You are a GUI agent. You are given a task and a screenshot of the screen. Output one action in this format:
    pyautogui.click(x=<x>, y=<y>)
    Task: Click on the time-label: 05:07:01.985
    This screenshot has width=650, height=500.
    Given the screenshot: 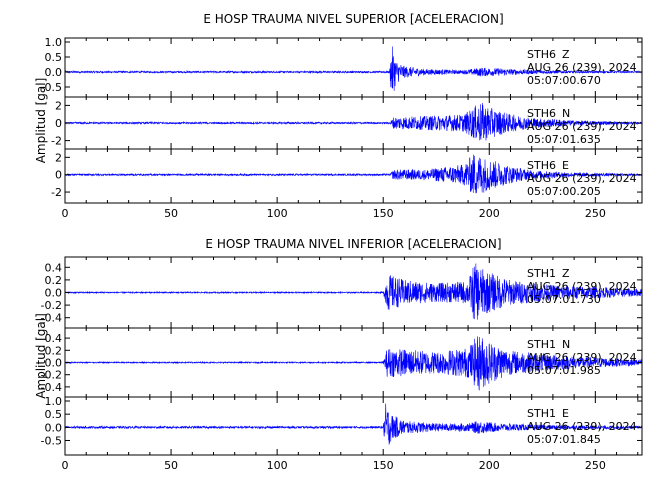 What is the action you would take?
    pyautogui.click(x=564, y=370)
    